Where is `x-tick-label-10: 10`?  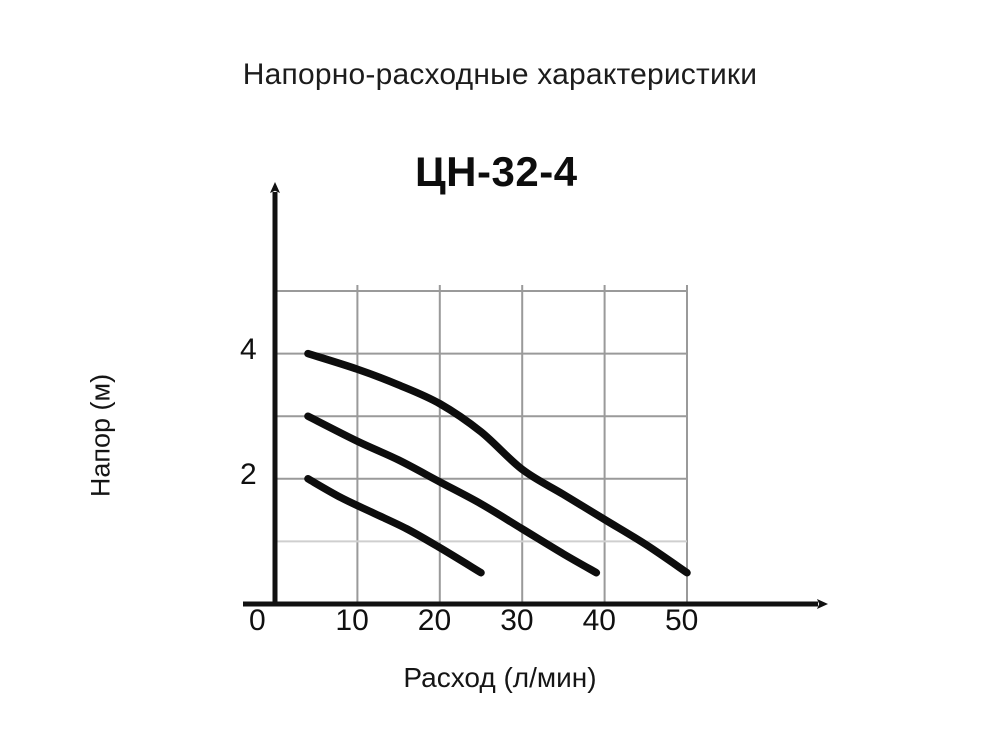 x-tick-label-10: 10 is located at coordinates (352, 620).